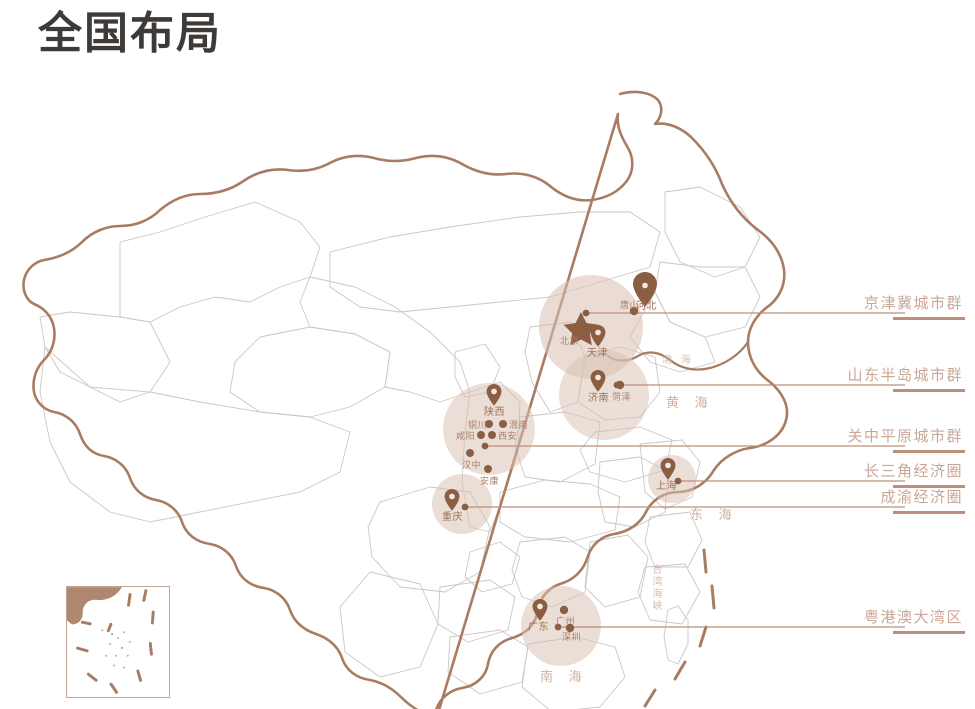  What do you see at coordinates (655, 588) in the screenshot?
I see `sea-label-taiwan-strait: 台湾海峡` at bounding box center [655, 588].